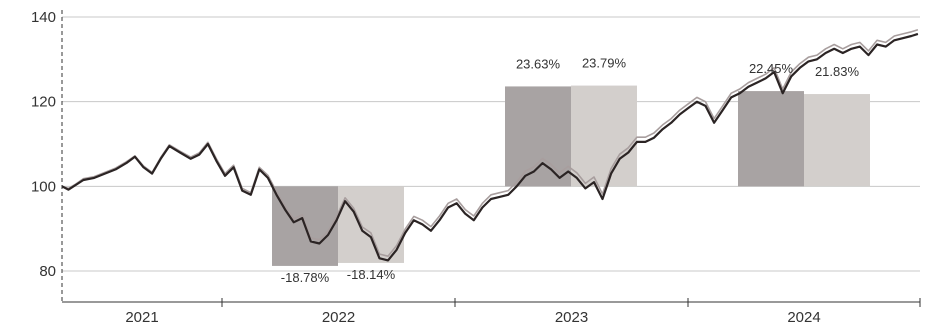 The width and height of the screenshot is (928, 326). I want to click on bar-label-2023-light: 23.79%, so click(604, 63).